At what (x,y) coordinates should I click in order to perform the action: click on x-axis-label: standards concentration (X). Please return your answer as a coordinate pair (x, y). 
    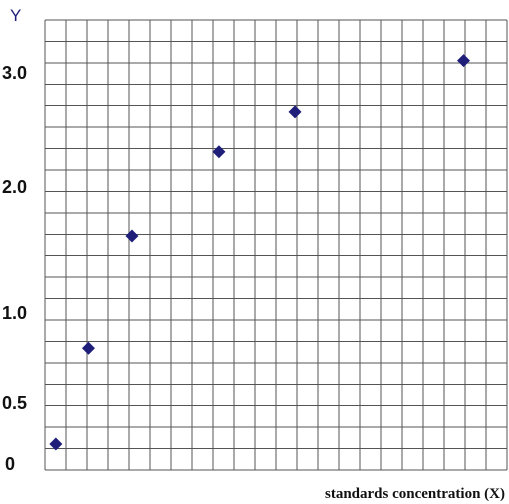
    Looking at the image, I should click on (415, 494).